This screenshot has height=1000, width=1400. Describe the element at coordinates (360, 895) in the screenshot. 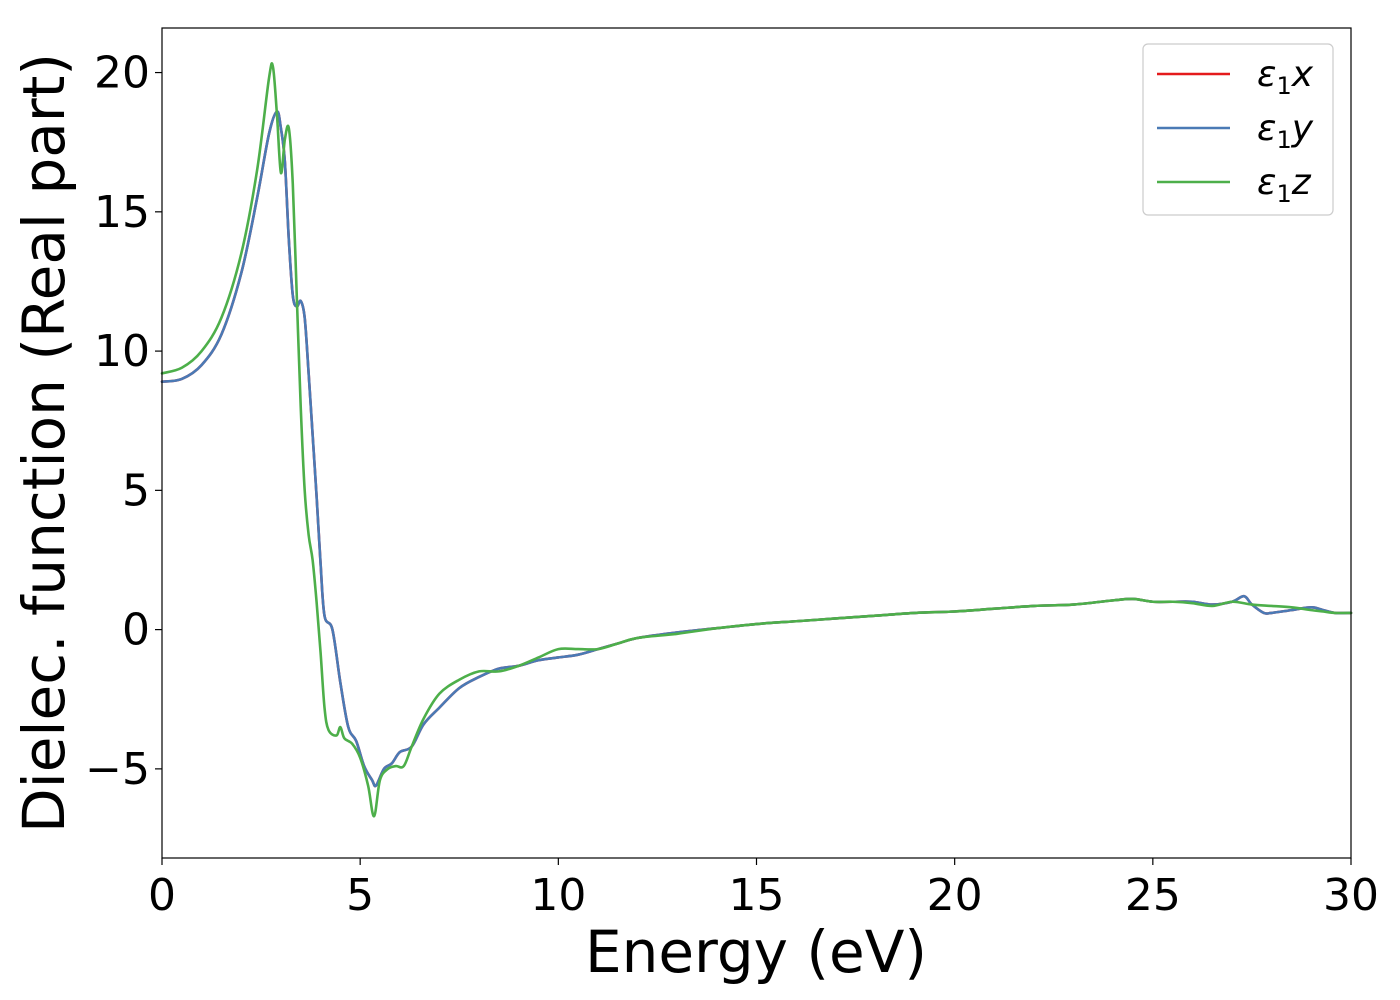

I see `x-tick-label: 5` at that location.